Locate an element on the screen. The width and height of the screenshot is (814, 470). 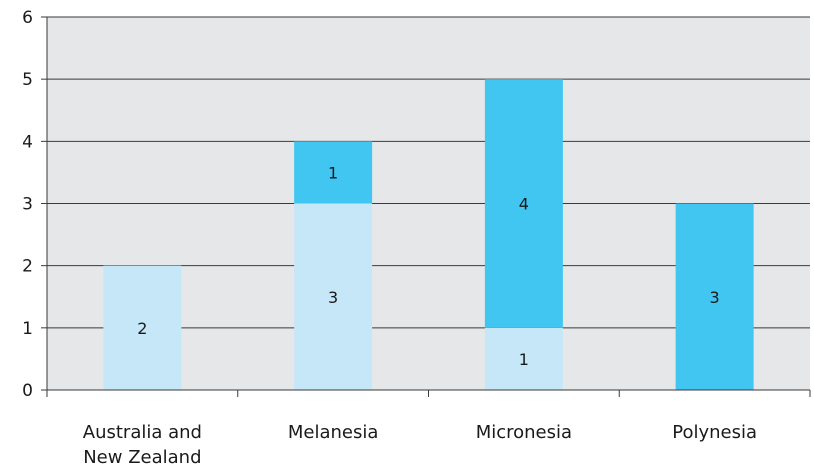
data-label: 2 is located at coordinates (142, 328).